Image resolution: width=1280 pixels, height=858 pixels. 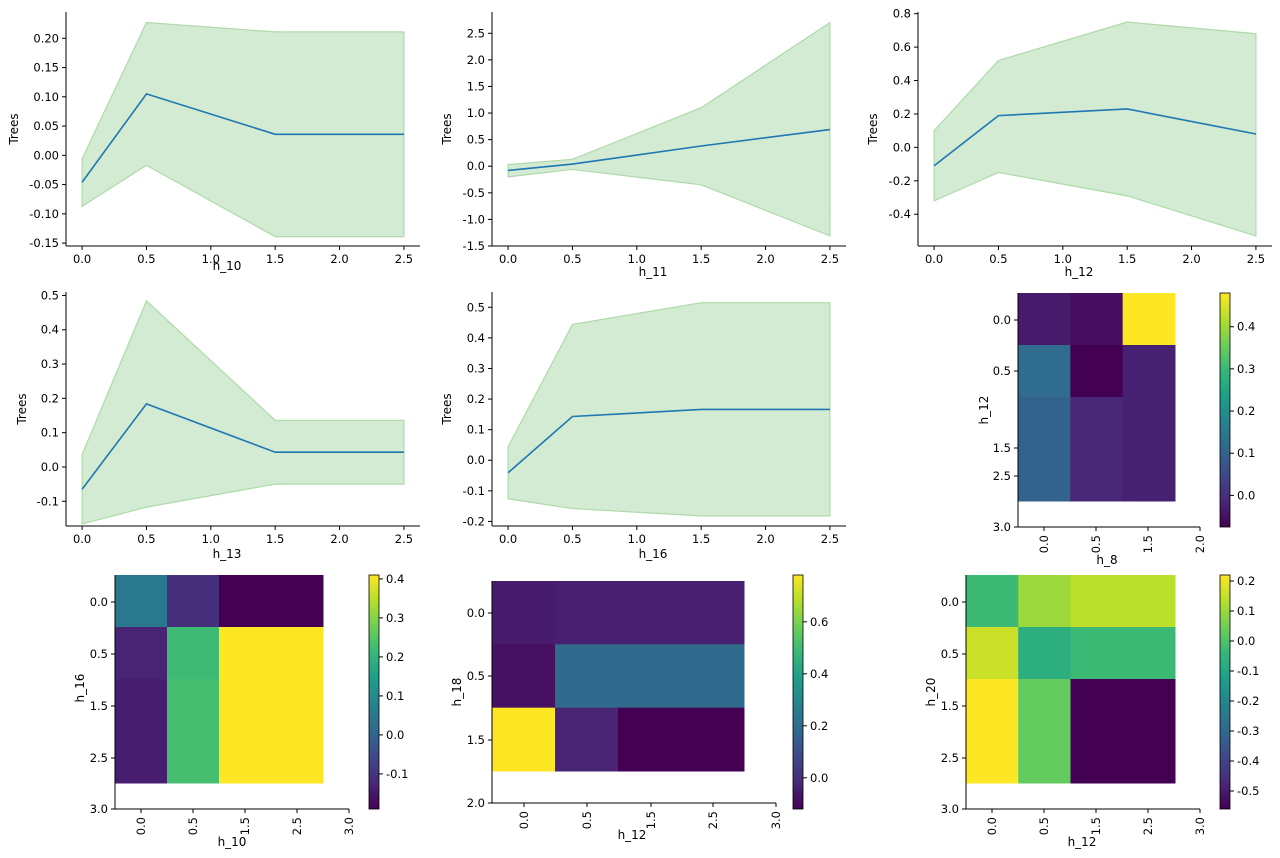 I want to click on y-tick-label: -0.5, so click(x=474, y=193).